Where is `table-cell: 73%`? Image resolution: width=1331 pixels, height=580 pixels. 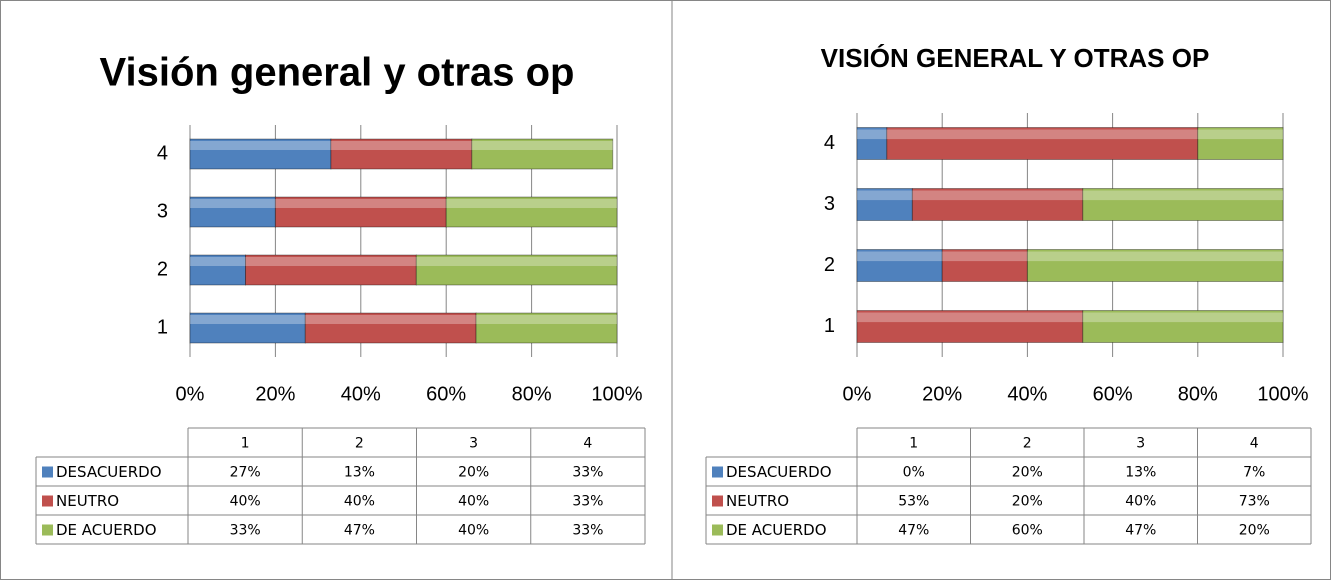
table-cell: 73% is located at coordinates (1254, 502).